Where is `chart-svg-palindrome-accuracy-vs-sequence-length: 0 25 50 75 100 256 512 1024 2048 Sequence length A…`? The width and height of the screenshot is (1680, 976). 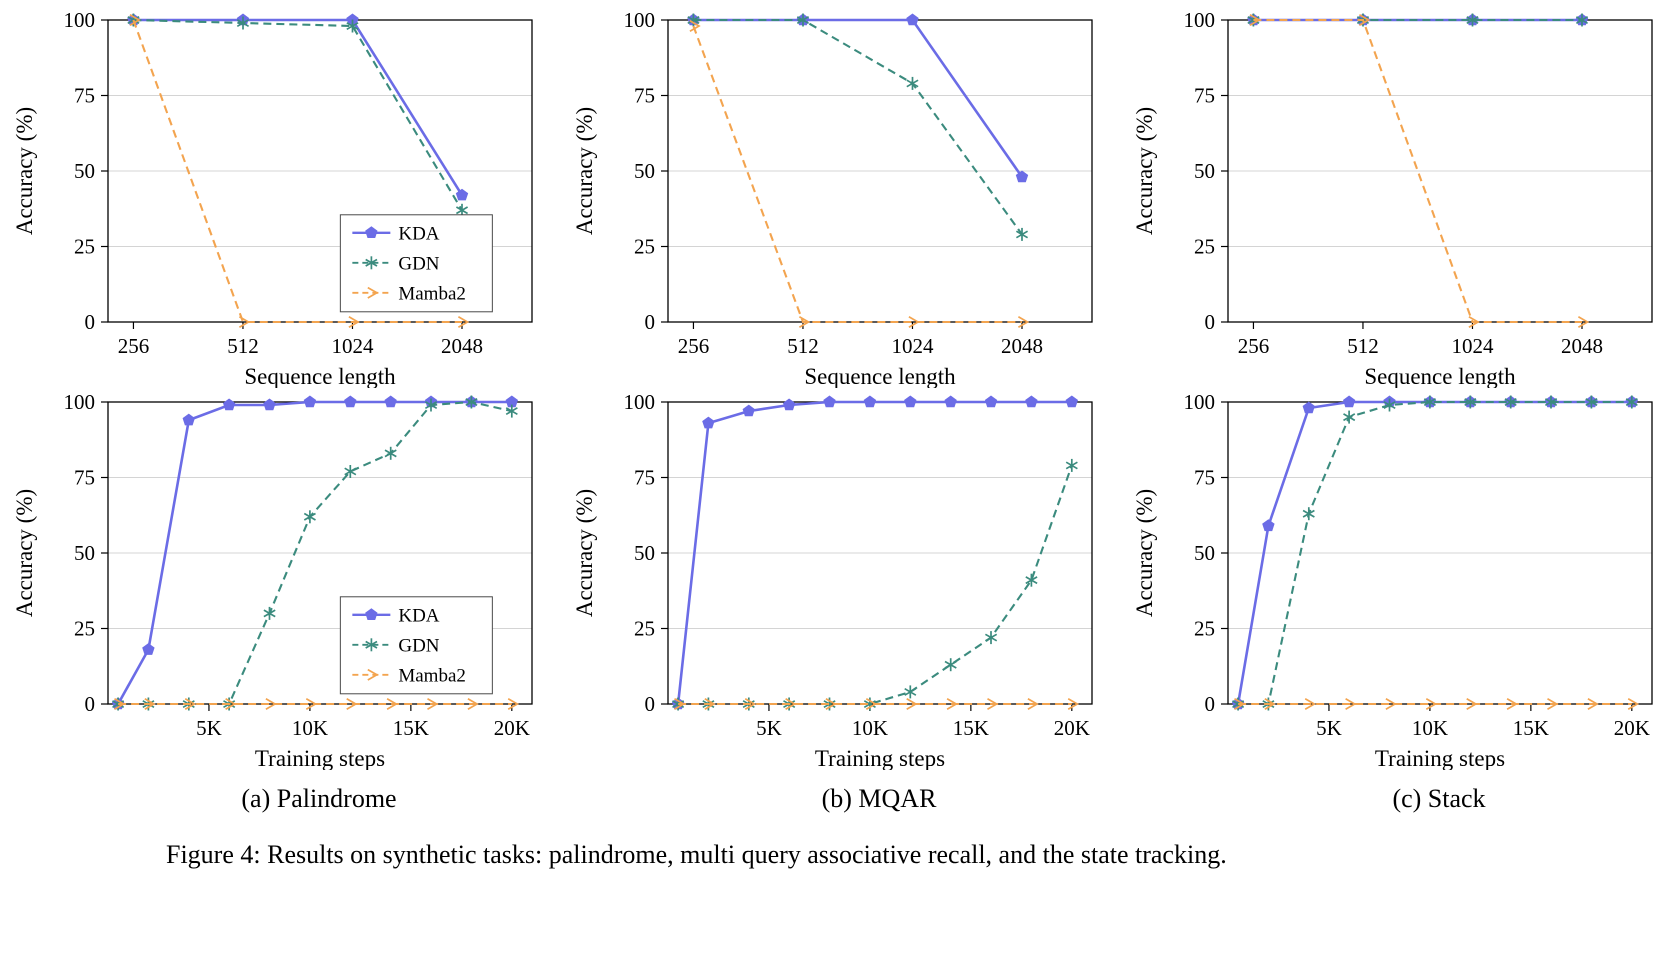
chart-svg-palindrome-accuracy-vs-sequence-length: 0 25 50 75 100 256 512 1024 2048 Sequence length A… is located at coordinates (272, 198).